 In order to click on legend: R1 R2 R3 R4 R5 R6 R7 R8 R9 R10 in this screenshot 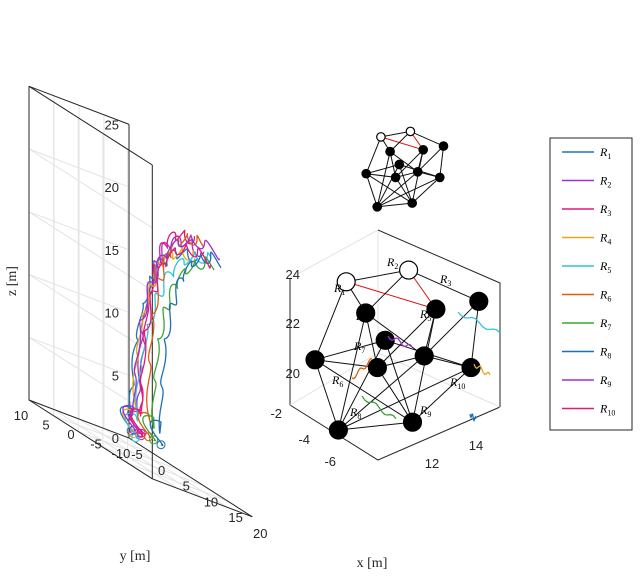, I will do `click(591, 284)`.